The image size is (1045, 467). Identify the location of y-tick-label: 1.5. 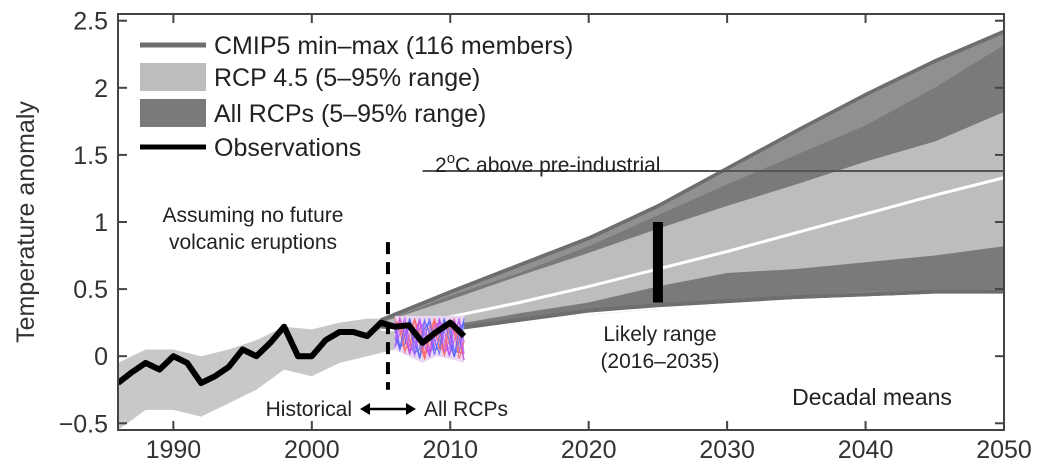
(90, 156).